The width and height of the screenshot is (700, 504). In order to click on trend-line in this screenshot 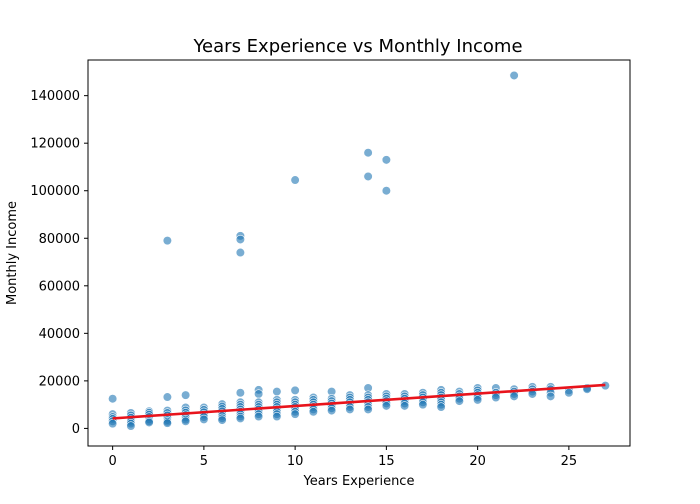, I will do `click(359, 401)`.